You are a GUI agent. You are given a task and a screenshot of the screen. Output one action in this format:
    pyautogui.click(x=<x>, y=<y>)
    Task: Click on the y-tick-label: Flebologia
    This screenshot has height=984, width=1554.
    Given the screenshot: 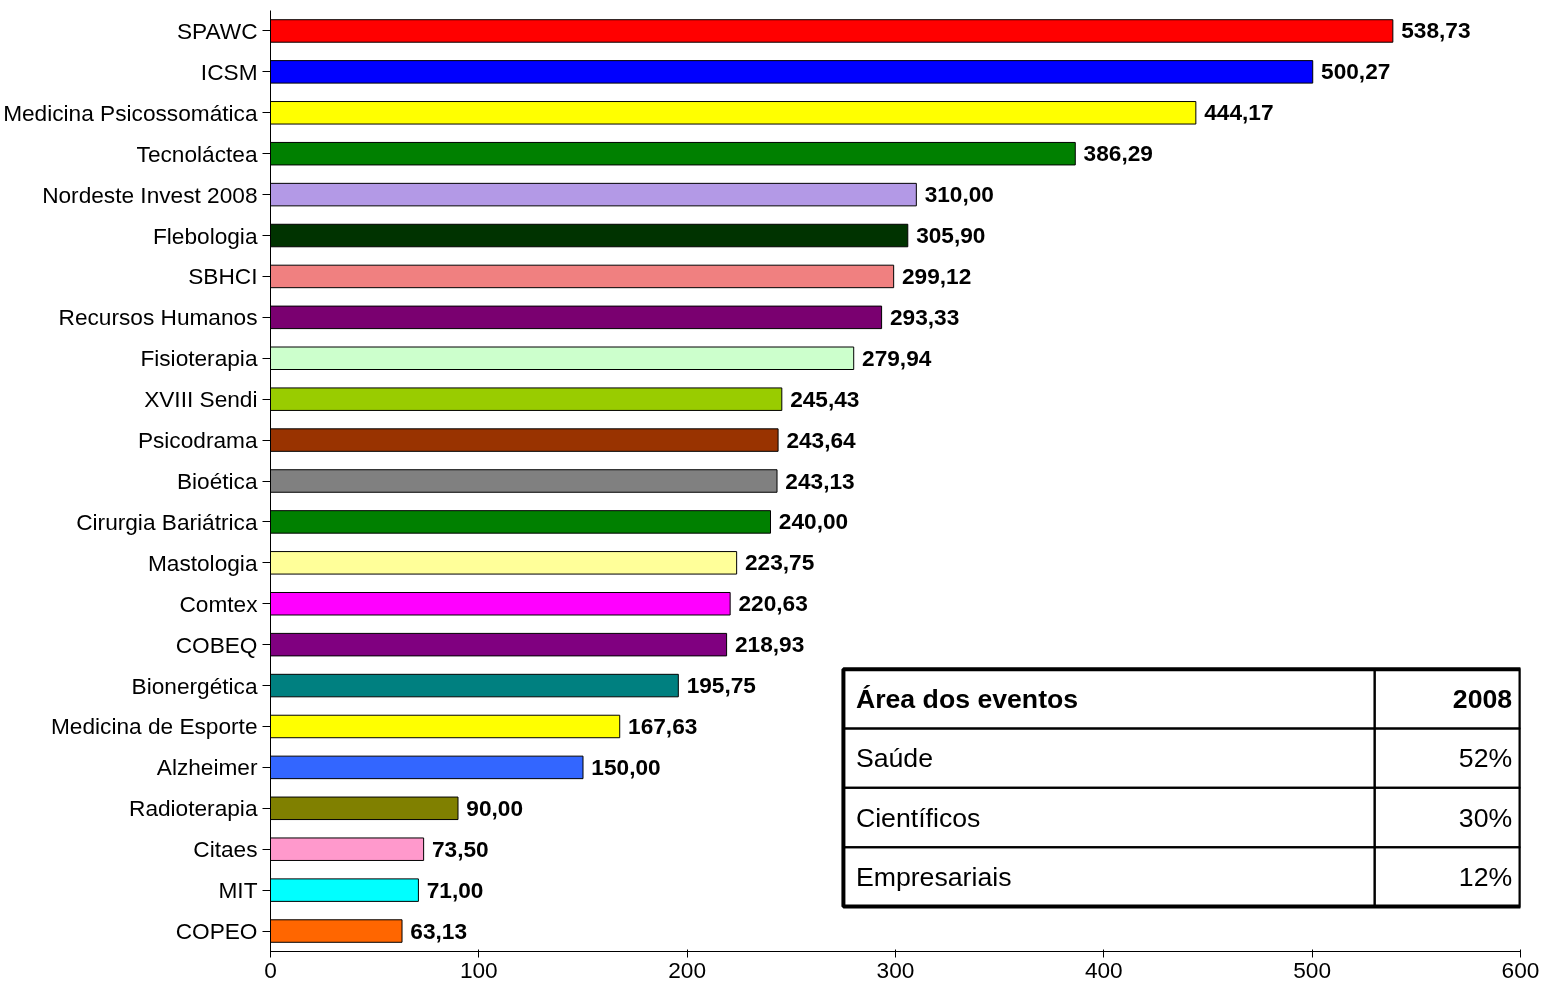 What is the action you would take?
    pyautogui.click(x=205, y=235)
    